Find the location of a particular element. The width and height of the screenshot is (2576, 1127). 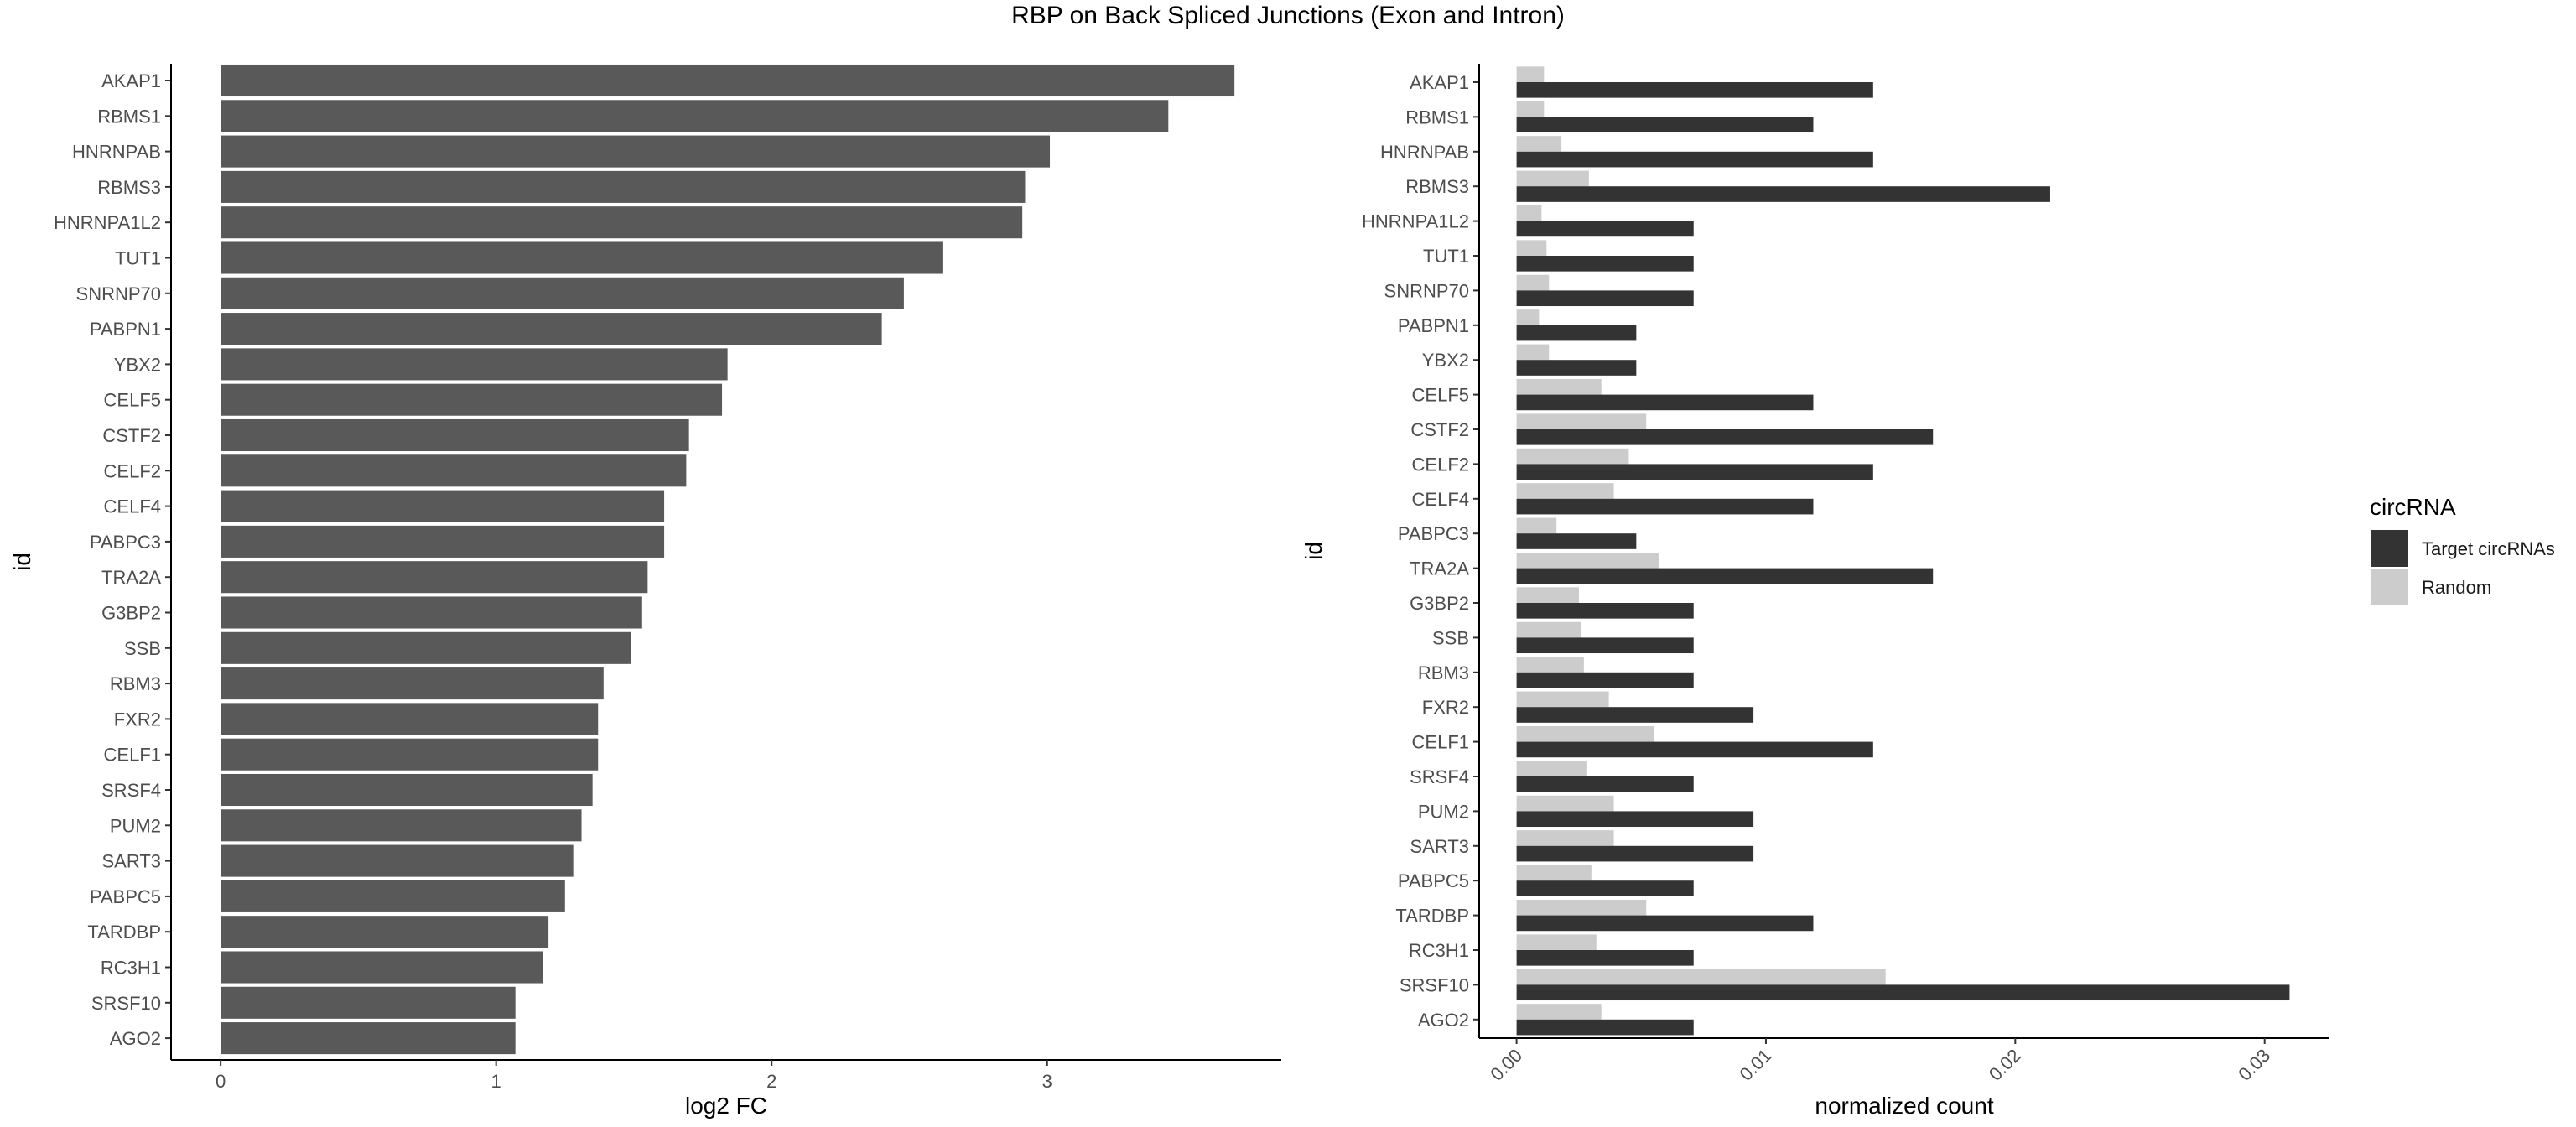

bar-rc3h1 is located at coordinates (382, 967).